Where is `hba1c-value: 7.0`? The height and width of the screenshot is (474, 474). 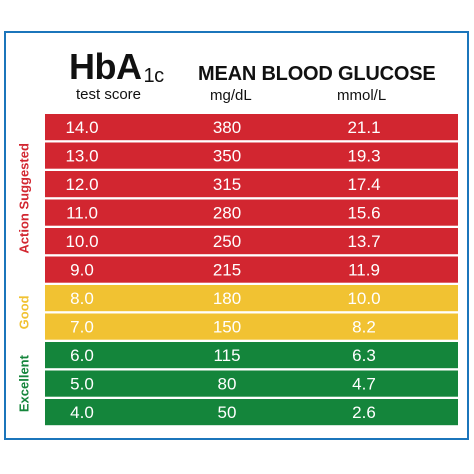
hba1c-value: 7.0 is located at coordinates (82, 327).